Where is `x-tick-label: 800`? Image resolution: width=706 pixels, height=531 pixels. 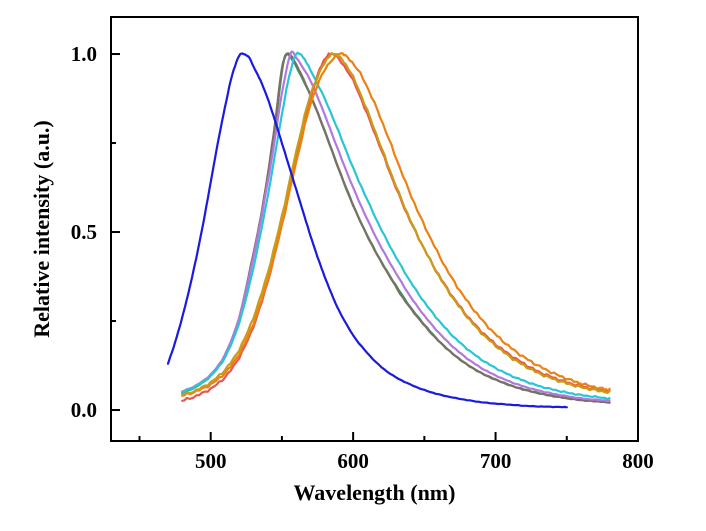 x-tick-label: 800 is located at coordinates (638, 461).